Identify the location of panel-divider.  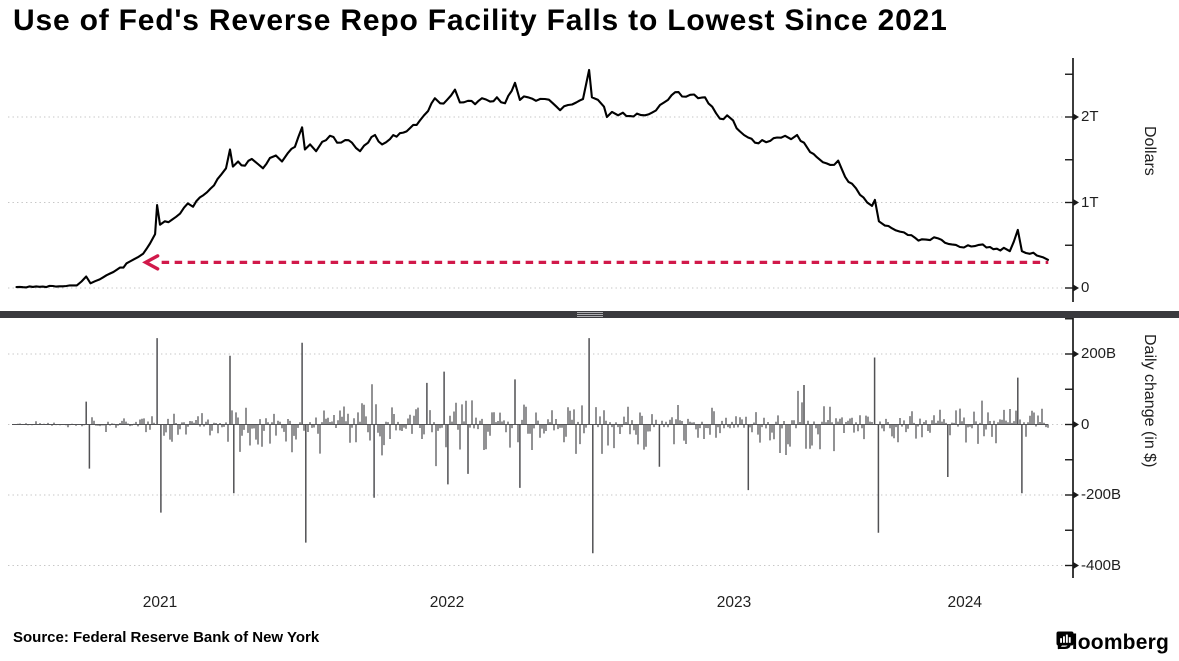
(589, 314).